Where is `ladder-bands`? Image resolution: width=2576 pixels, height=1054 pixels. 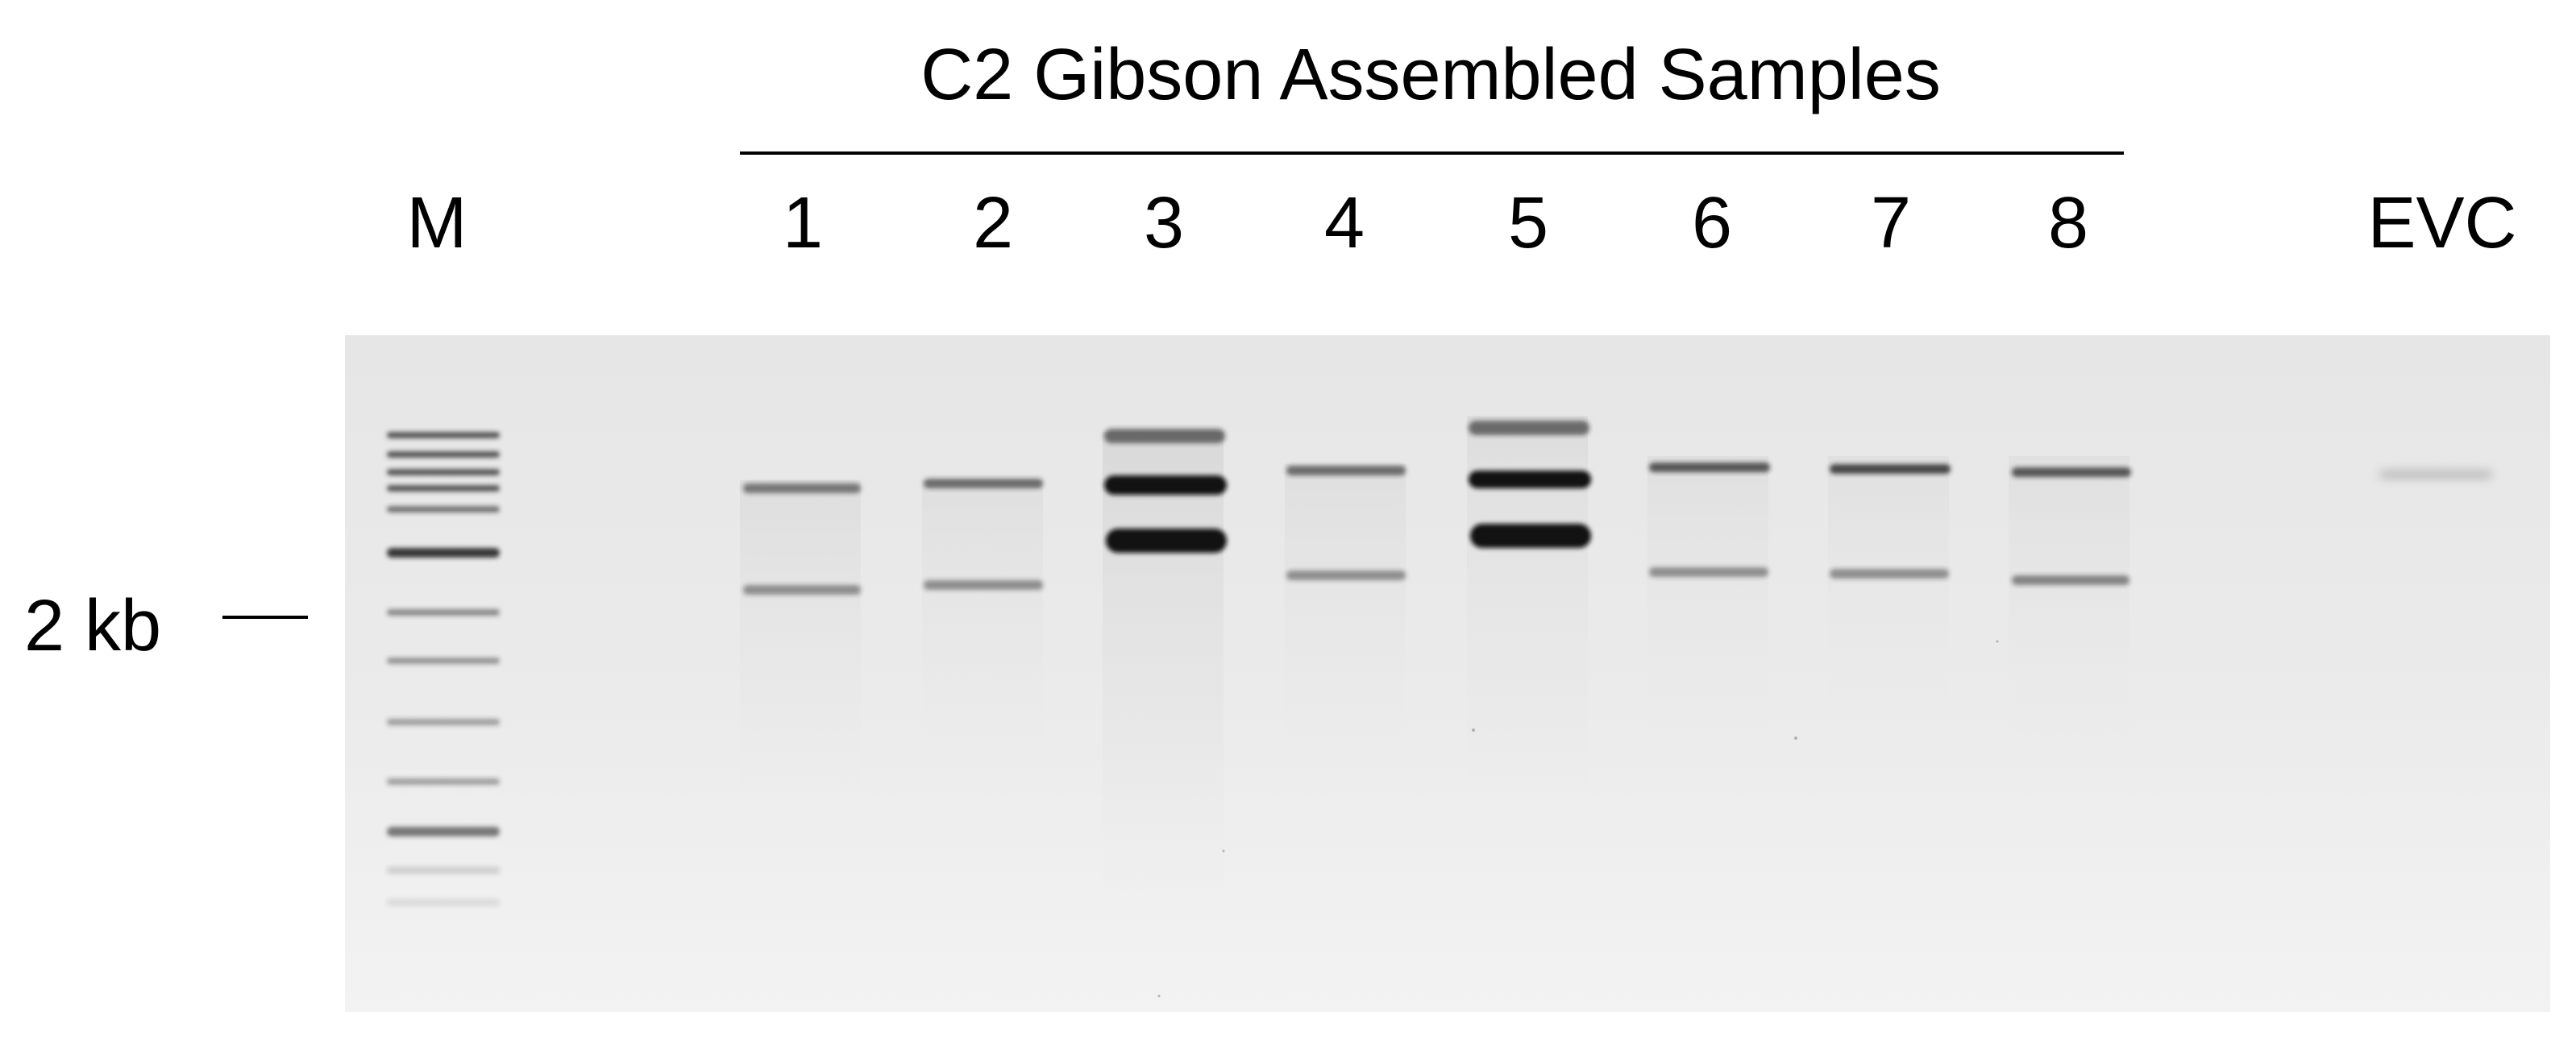
ladder-bands is located at coordinates (443, 669).